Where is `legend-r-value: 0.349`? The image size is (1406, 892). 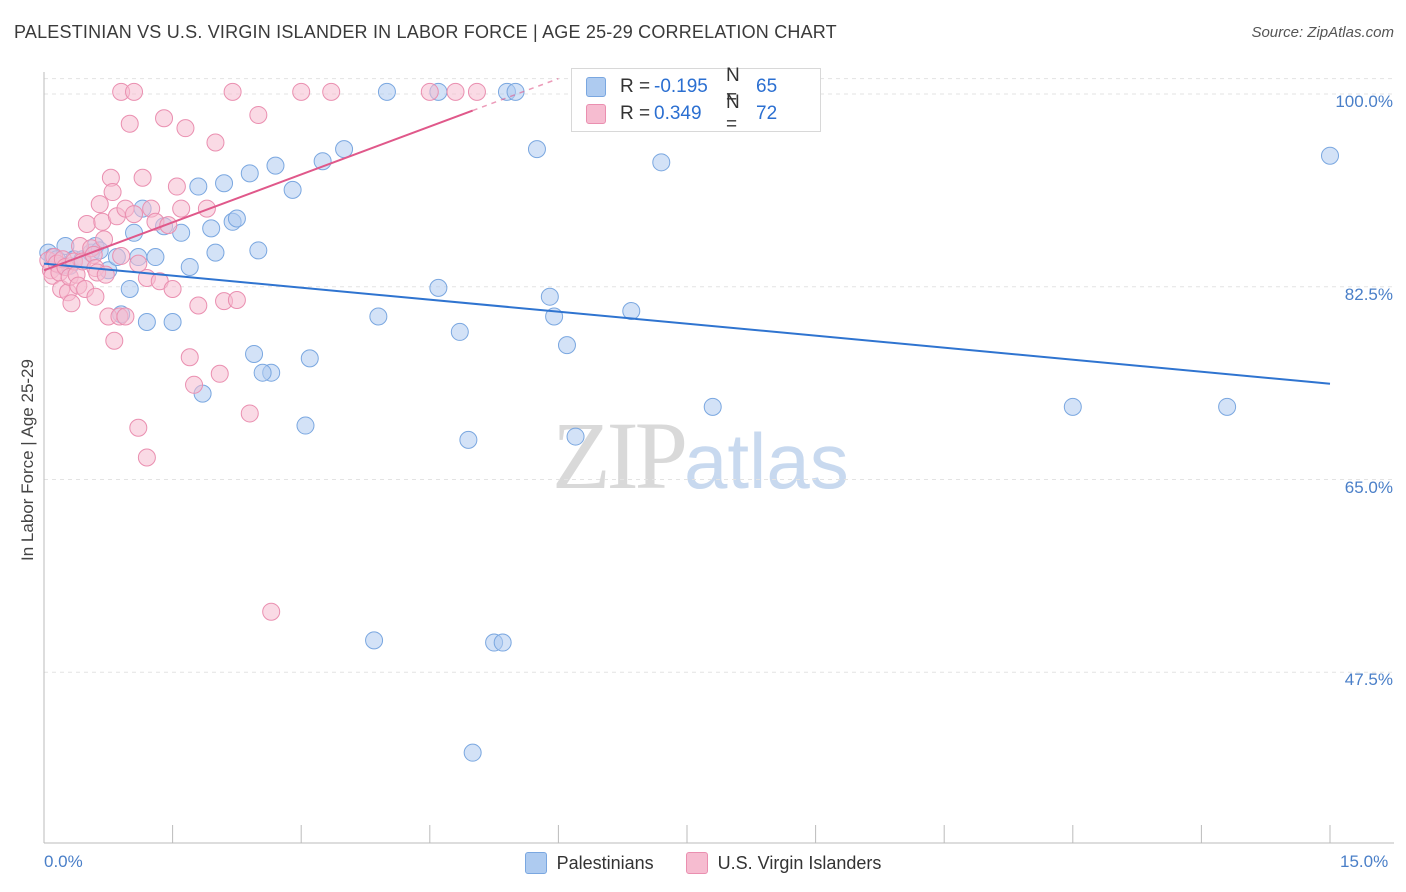
legend-r-value: 0.349 is located at coordinates (678, 113).